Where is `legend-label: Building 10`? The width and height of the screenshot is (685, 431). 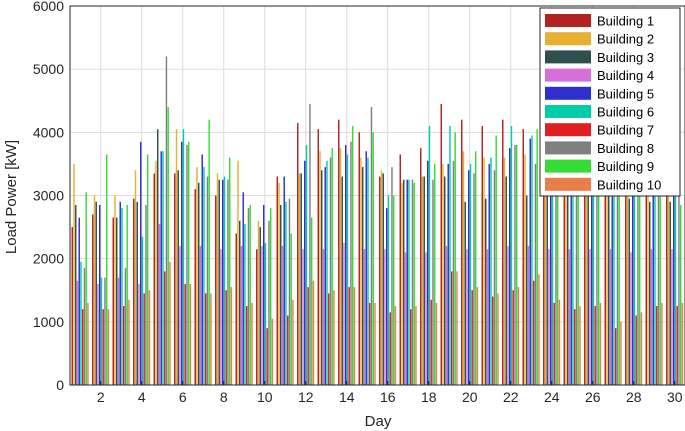
legend-label: Building 10 is located at coordinates (629, 184).